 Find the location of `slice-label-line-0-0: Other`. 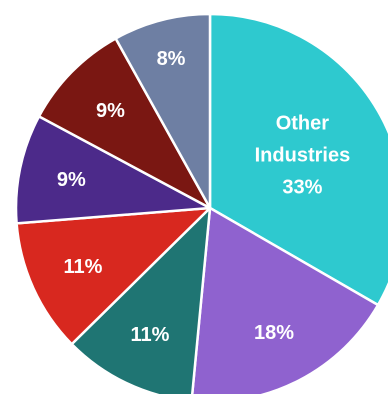

slice-label-line-0-0: Other is located at coordinates (303, 124).